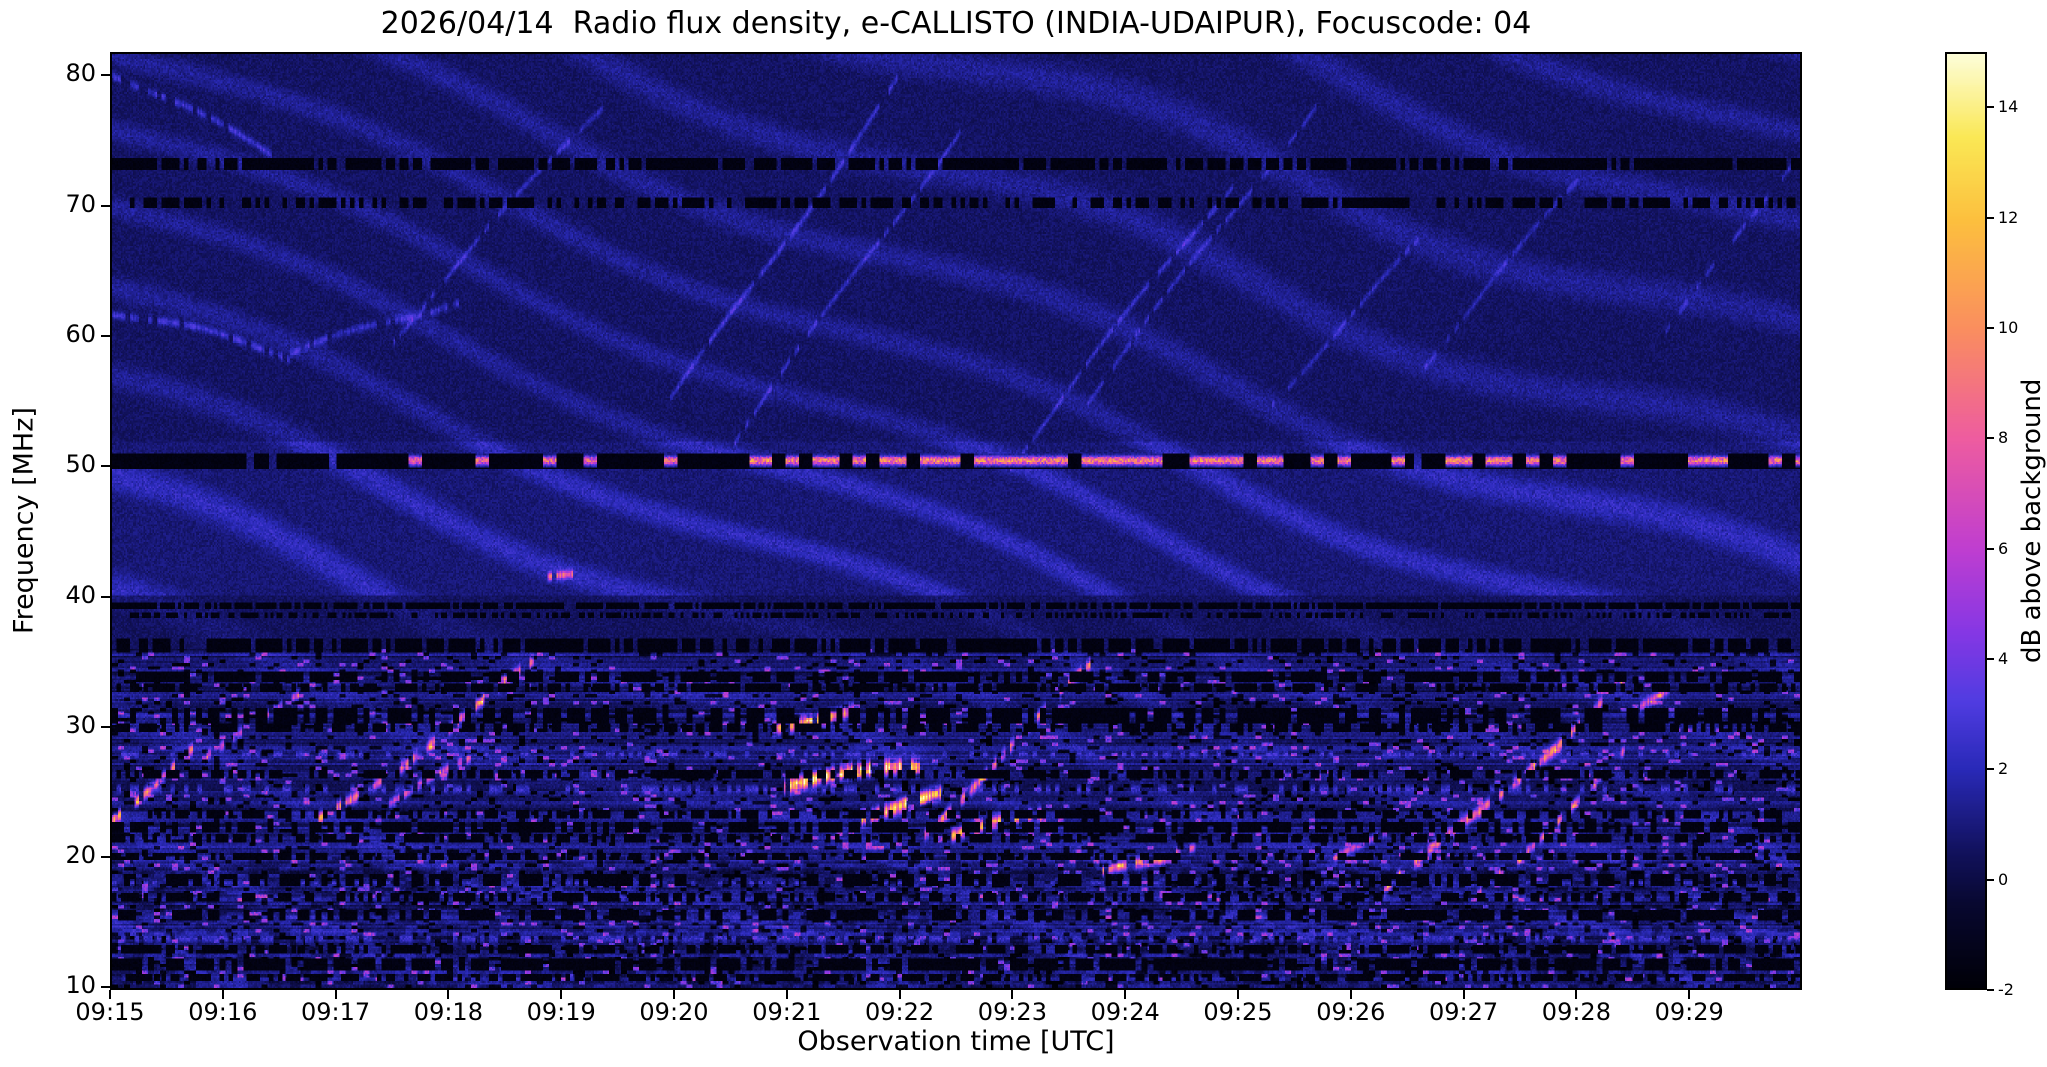 The height and width of the screenshot is (1067, 2047). What do you see at coordinates (2008, 217) in the screenshot?
I see `colorbar-tick-label: 12` at bounding box center [2008, 217].